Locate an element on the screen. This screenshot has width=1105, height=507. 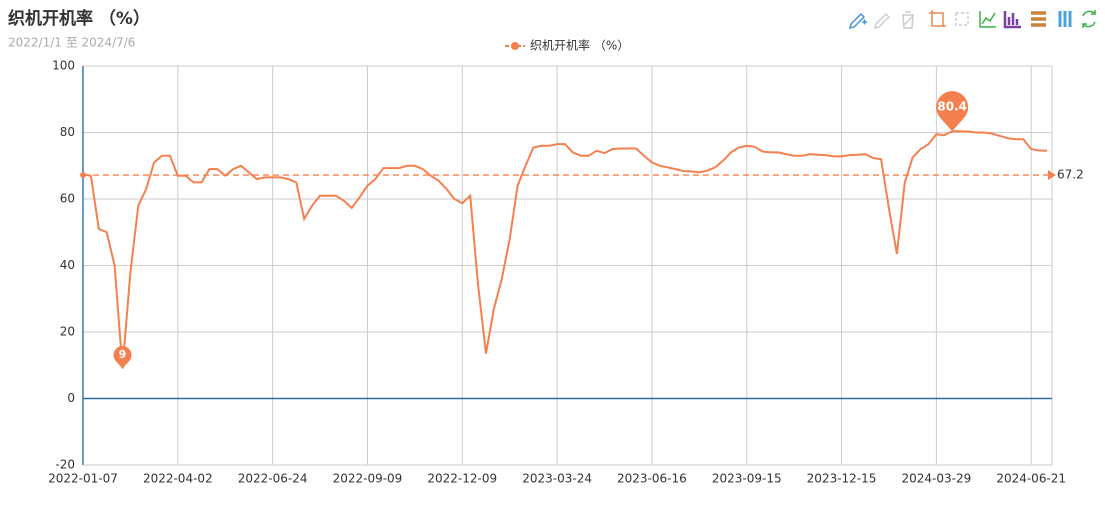
toolbox is located at coordinates (972, 20).